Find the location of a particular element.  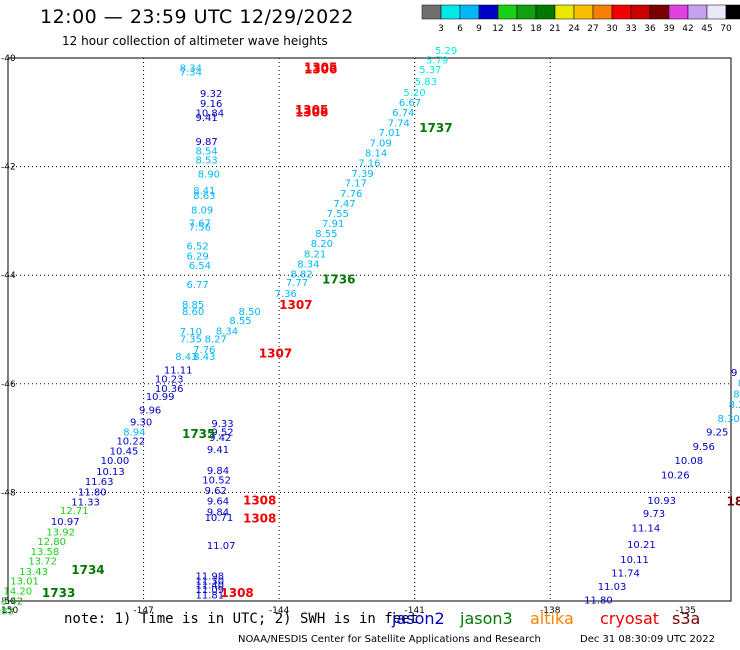

swh-value-label: 10.71 is located at coordinates (219, 518).